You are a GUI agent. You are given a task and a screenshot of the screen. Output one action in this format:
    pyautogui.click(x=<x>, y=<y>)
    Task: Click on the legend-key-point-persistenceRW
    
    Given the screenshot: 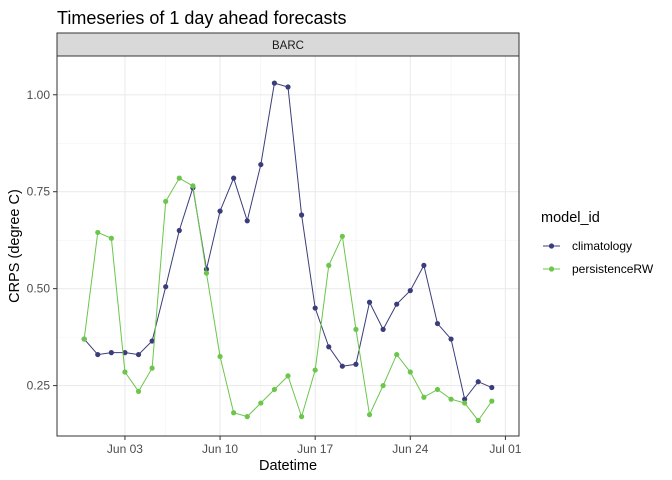 What is the action you would take?
    pyautogui.click(x=551, y=269)
    